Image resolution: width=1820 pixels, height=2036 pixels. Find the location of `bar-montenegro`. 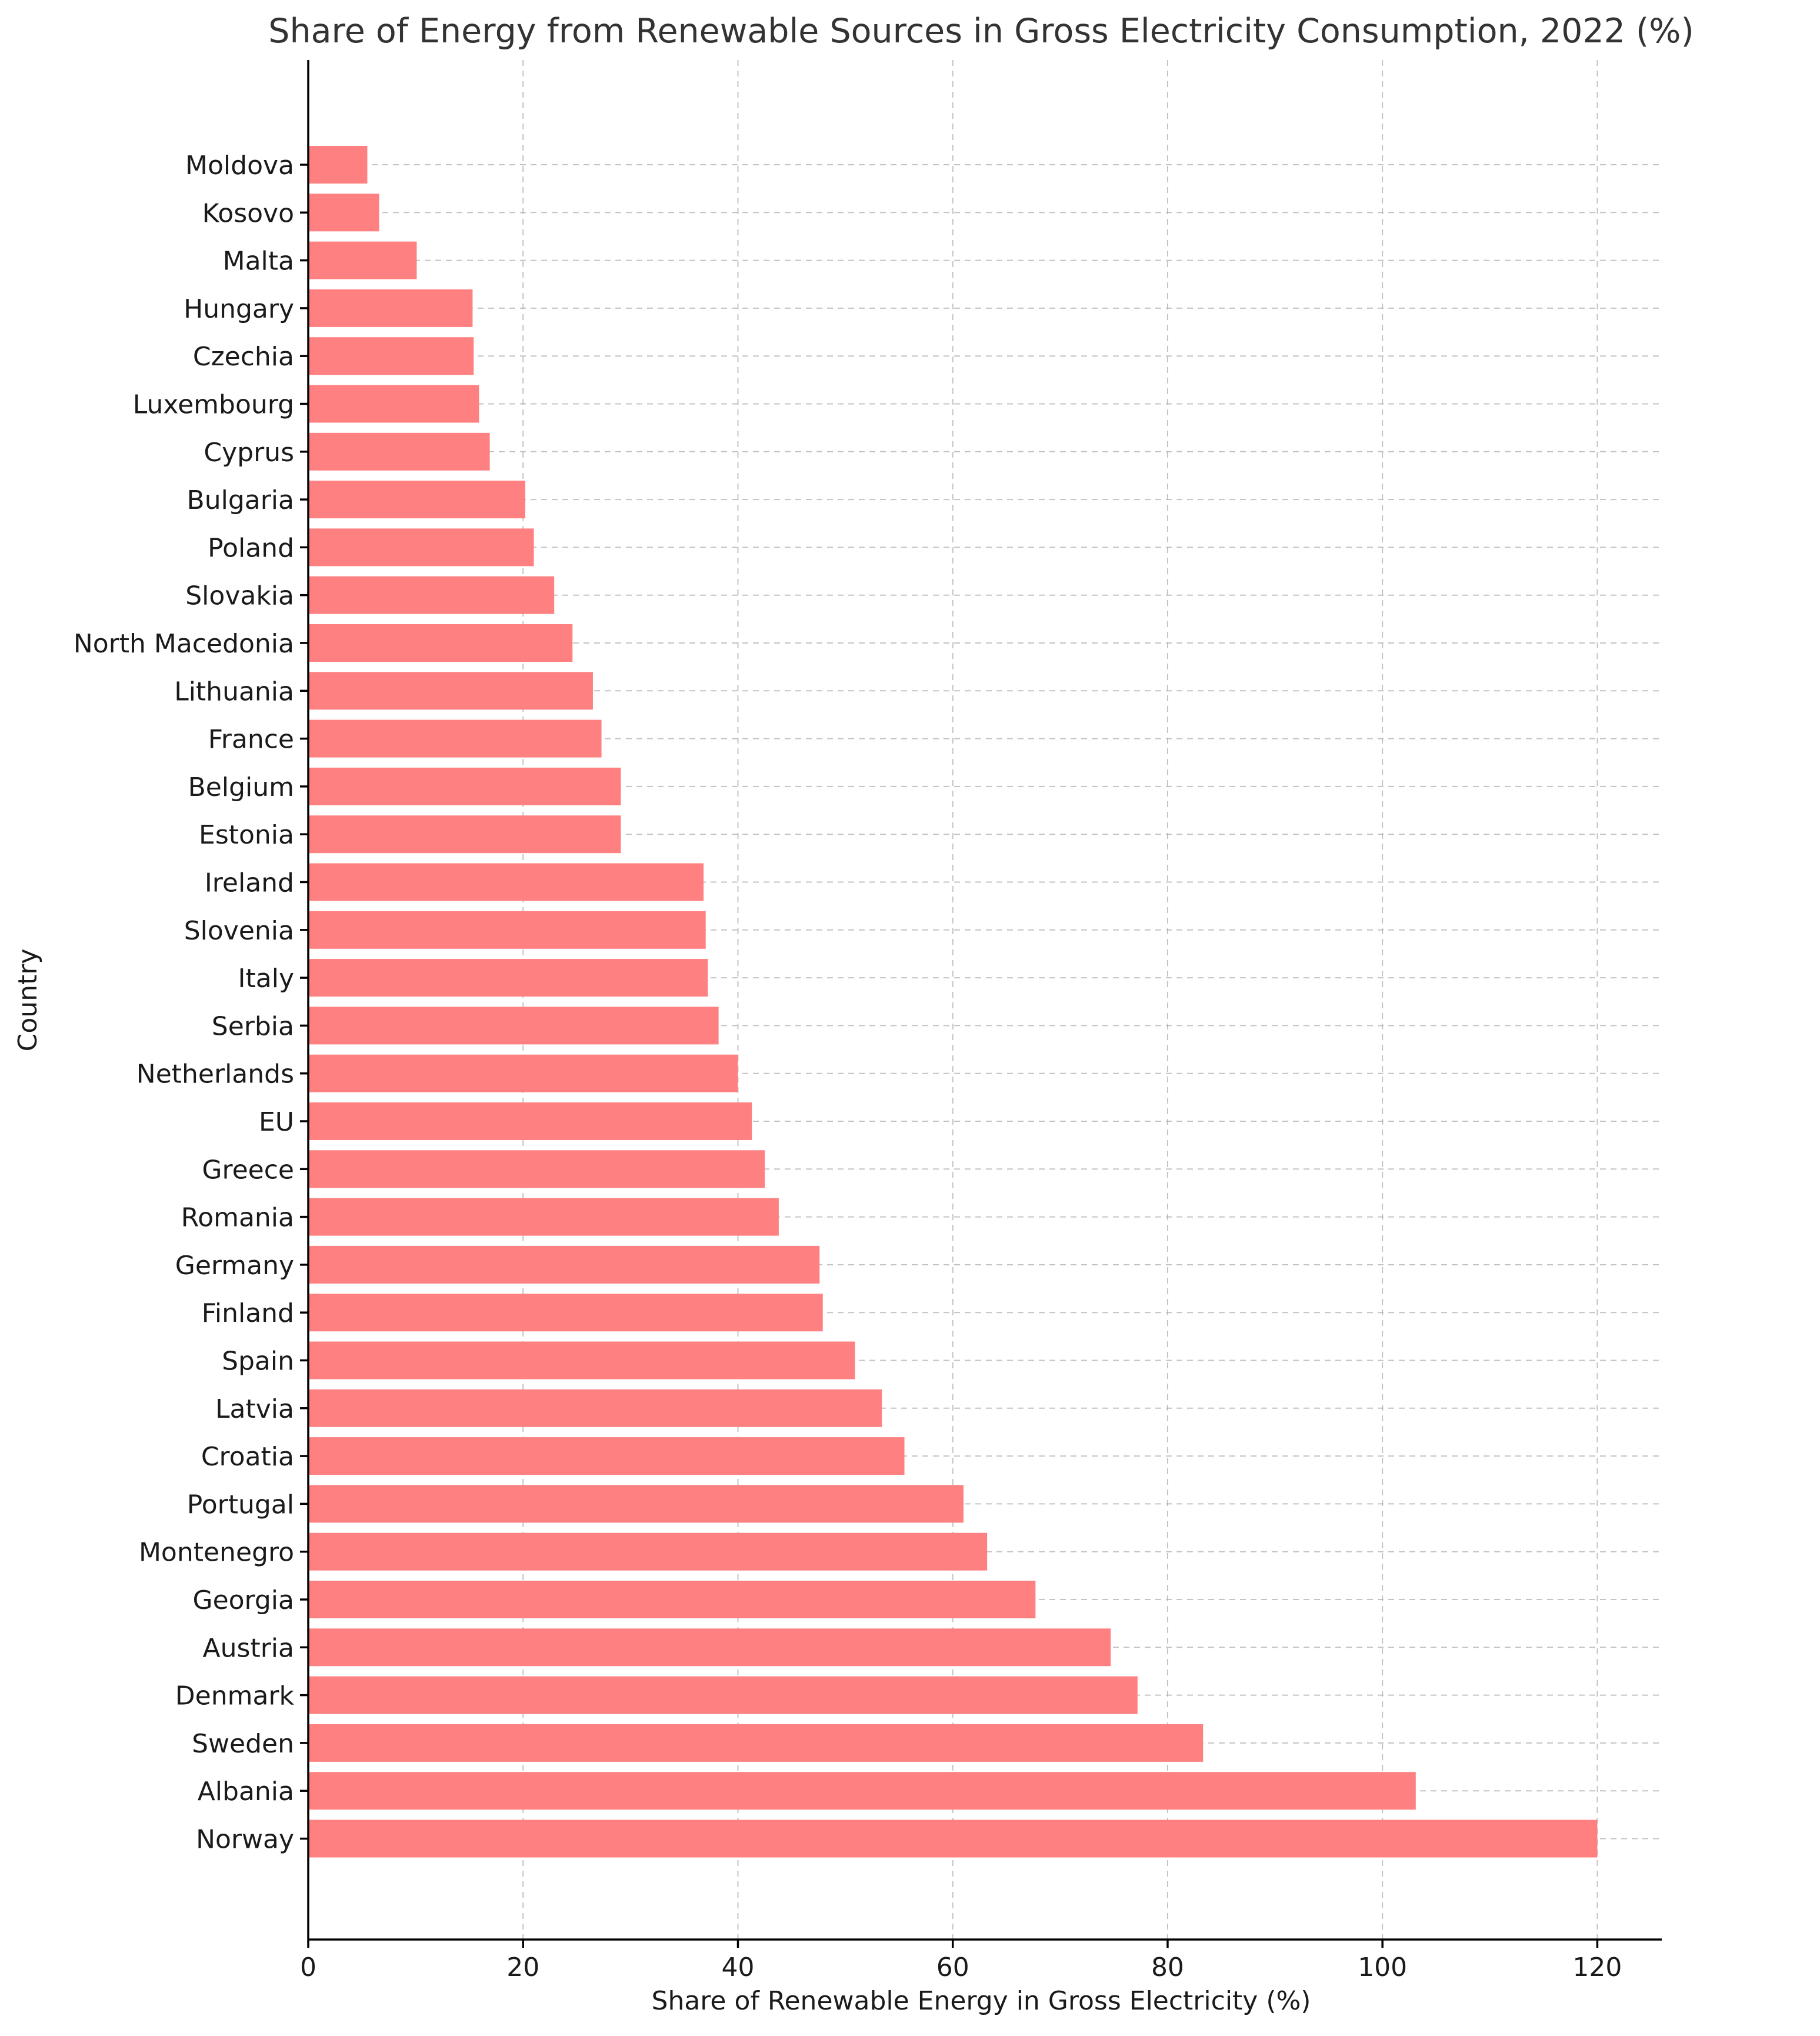

bar-montenegro is located at coordinates (648, 1552).